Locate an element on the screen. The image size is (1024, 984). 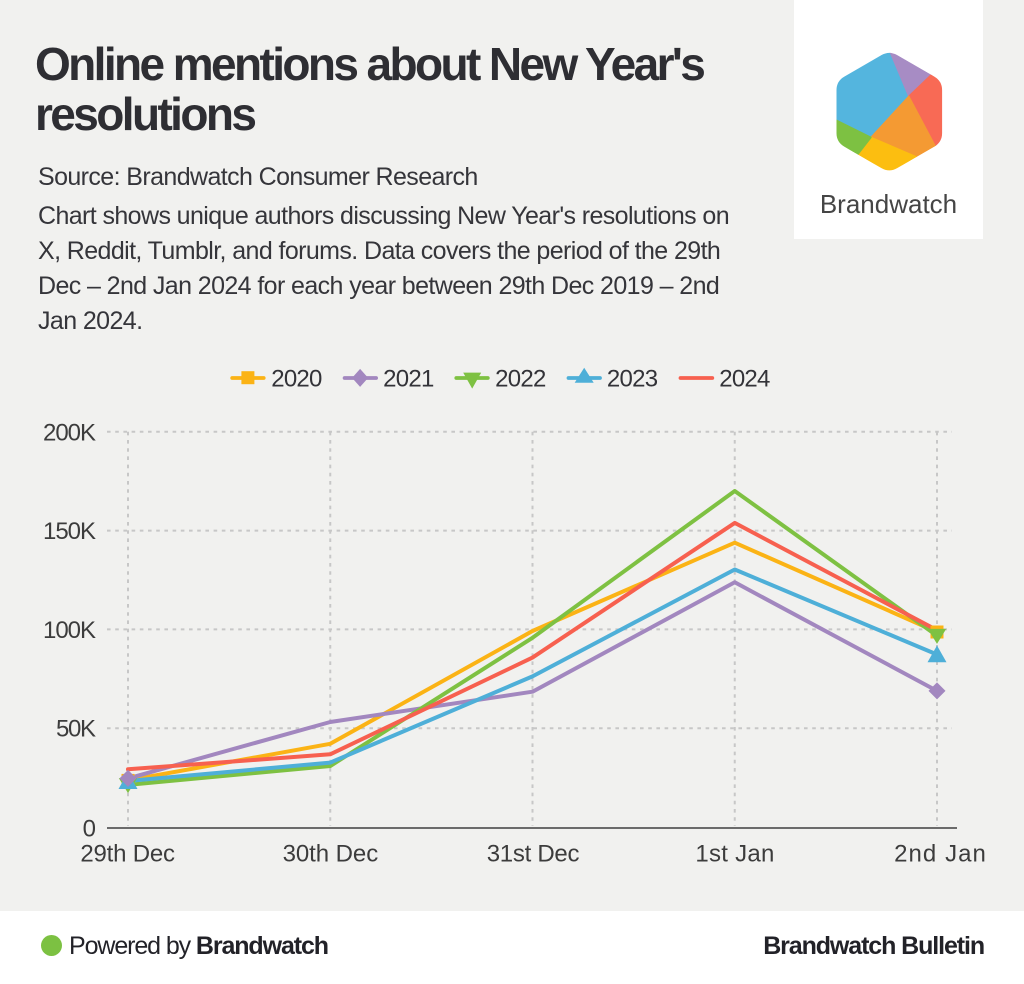
svg-text: 1st Jan is located at coordinates (734, 854).